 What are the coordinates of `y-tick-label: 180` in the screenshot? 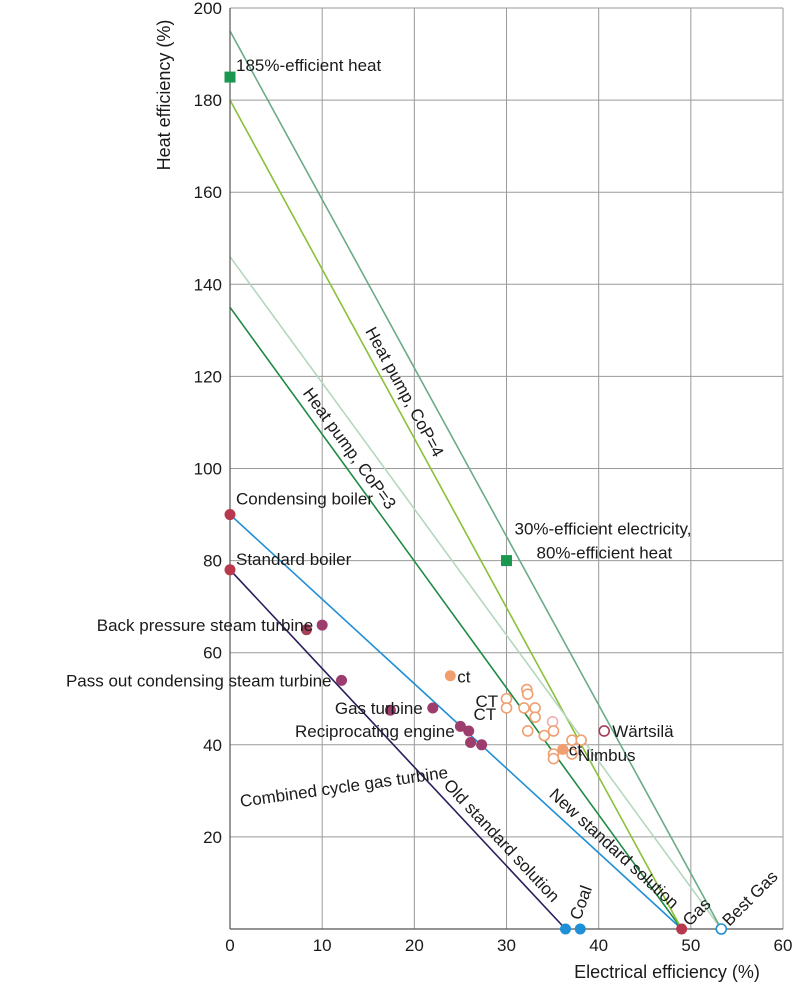 It's located at (208, 100).